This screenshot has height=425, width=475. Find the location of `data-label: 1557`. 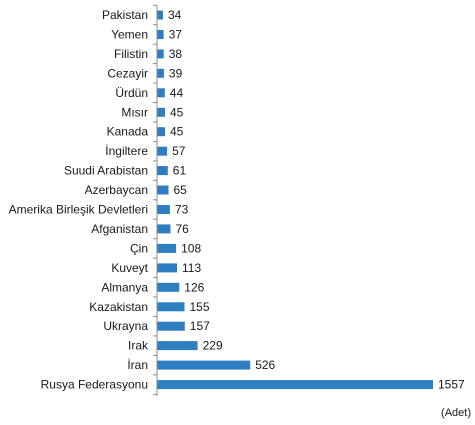

data-label: 1557 is located at coordinates (451, 385).